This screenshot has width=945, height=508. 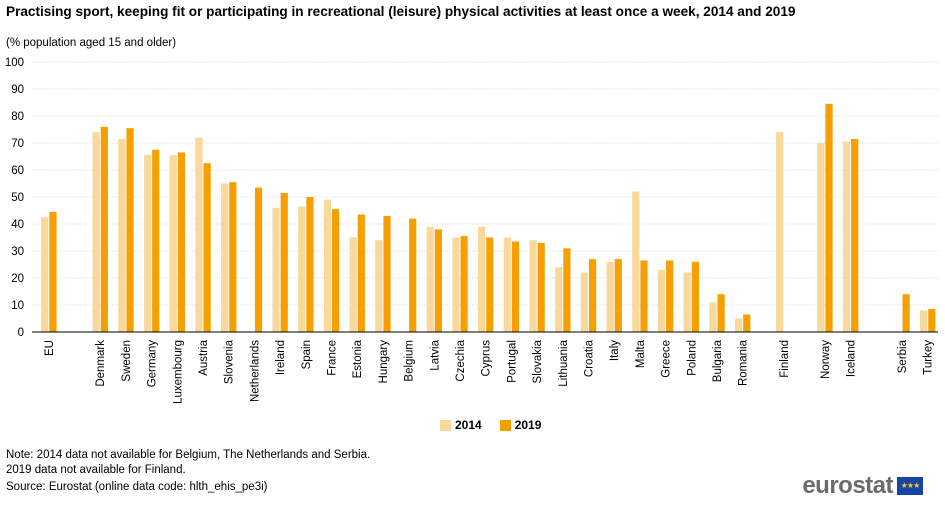 I want to click on x-tick-label: Romania, so click(x=744, y=362).